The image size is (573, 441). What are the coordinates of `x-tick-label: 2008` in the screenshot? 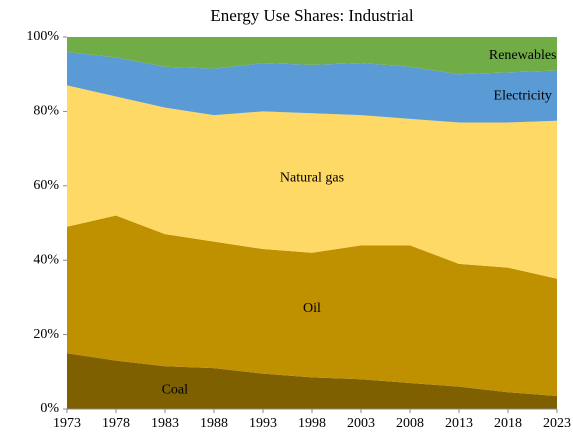 It's located at (410, 423).